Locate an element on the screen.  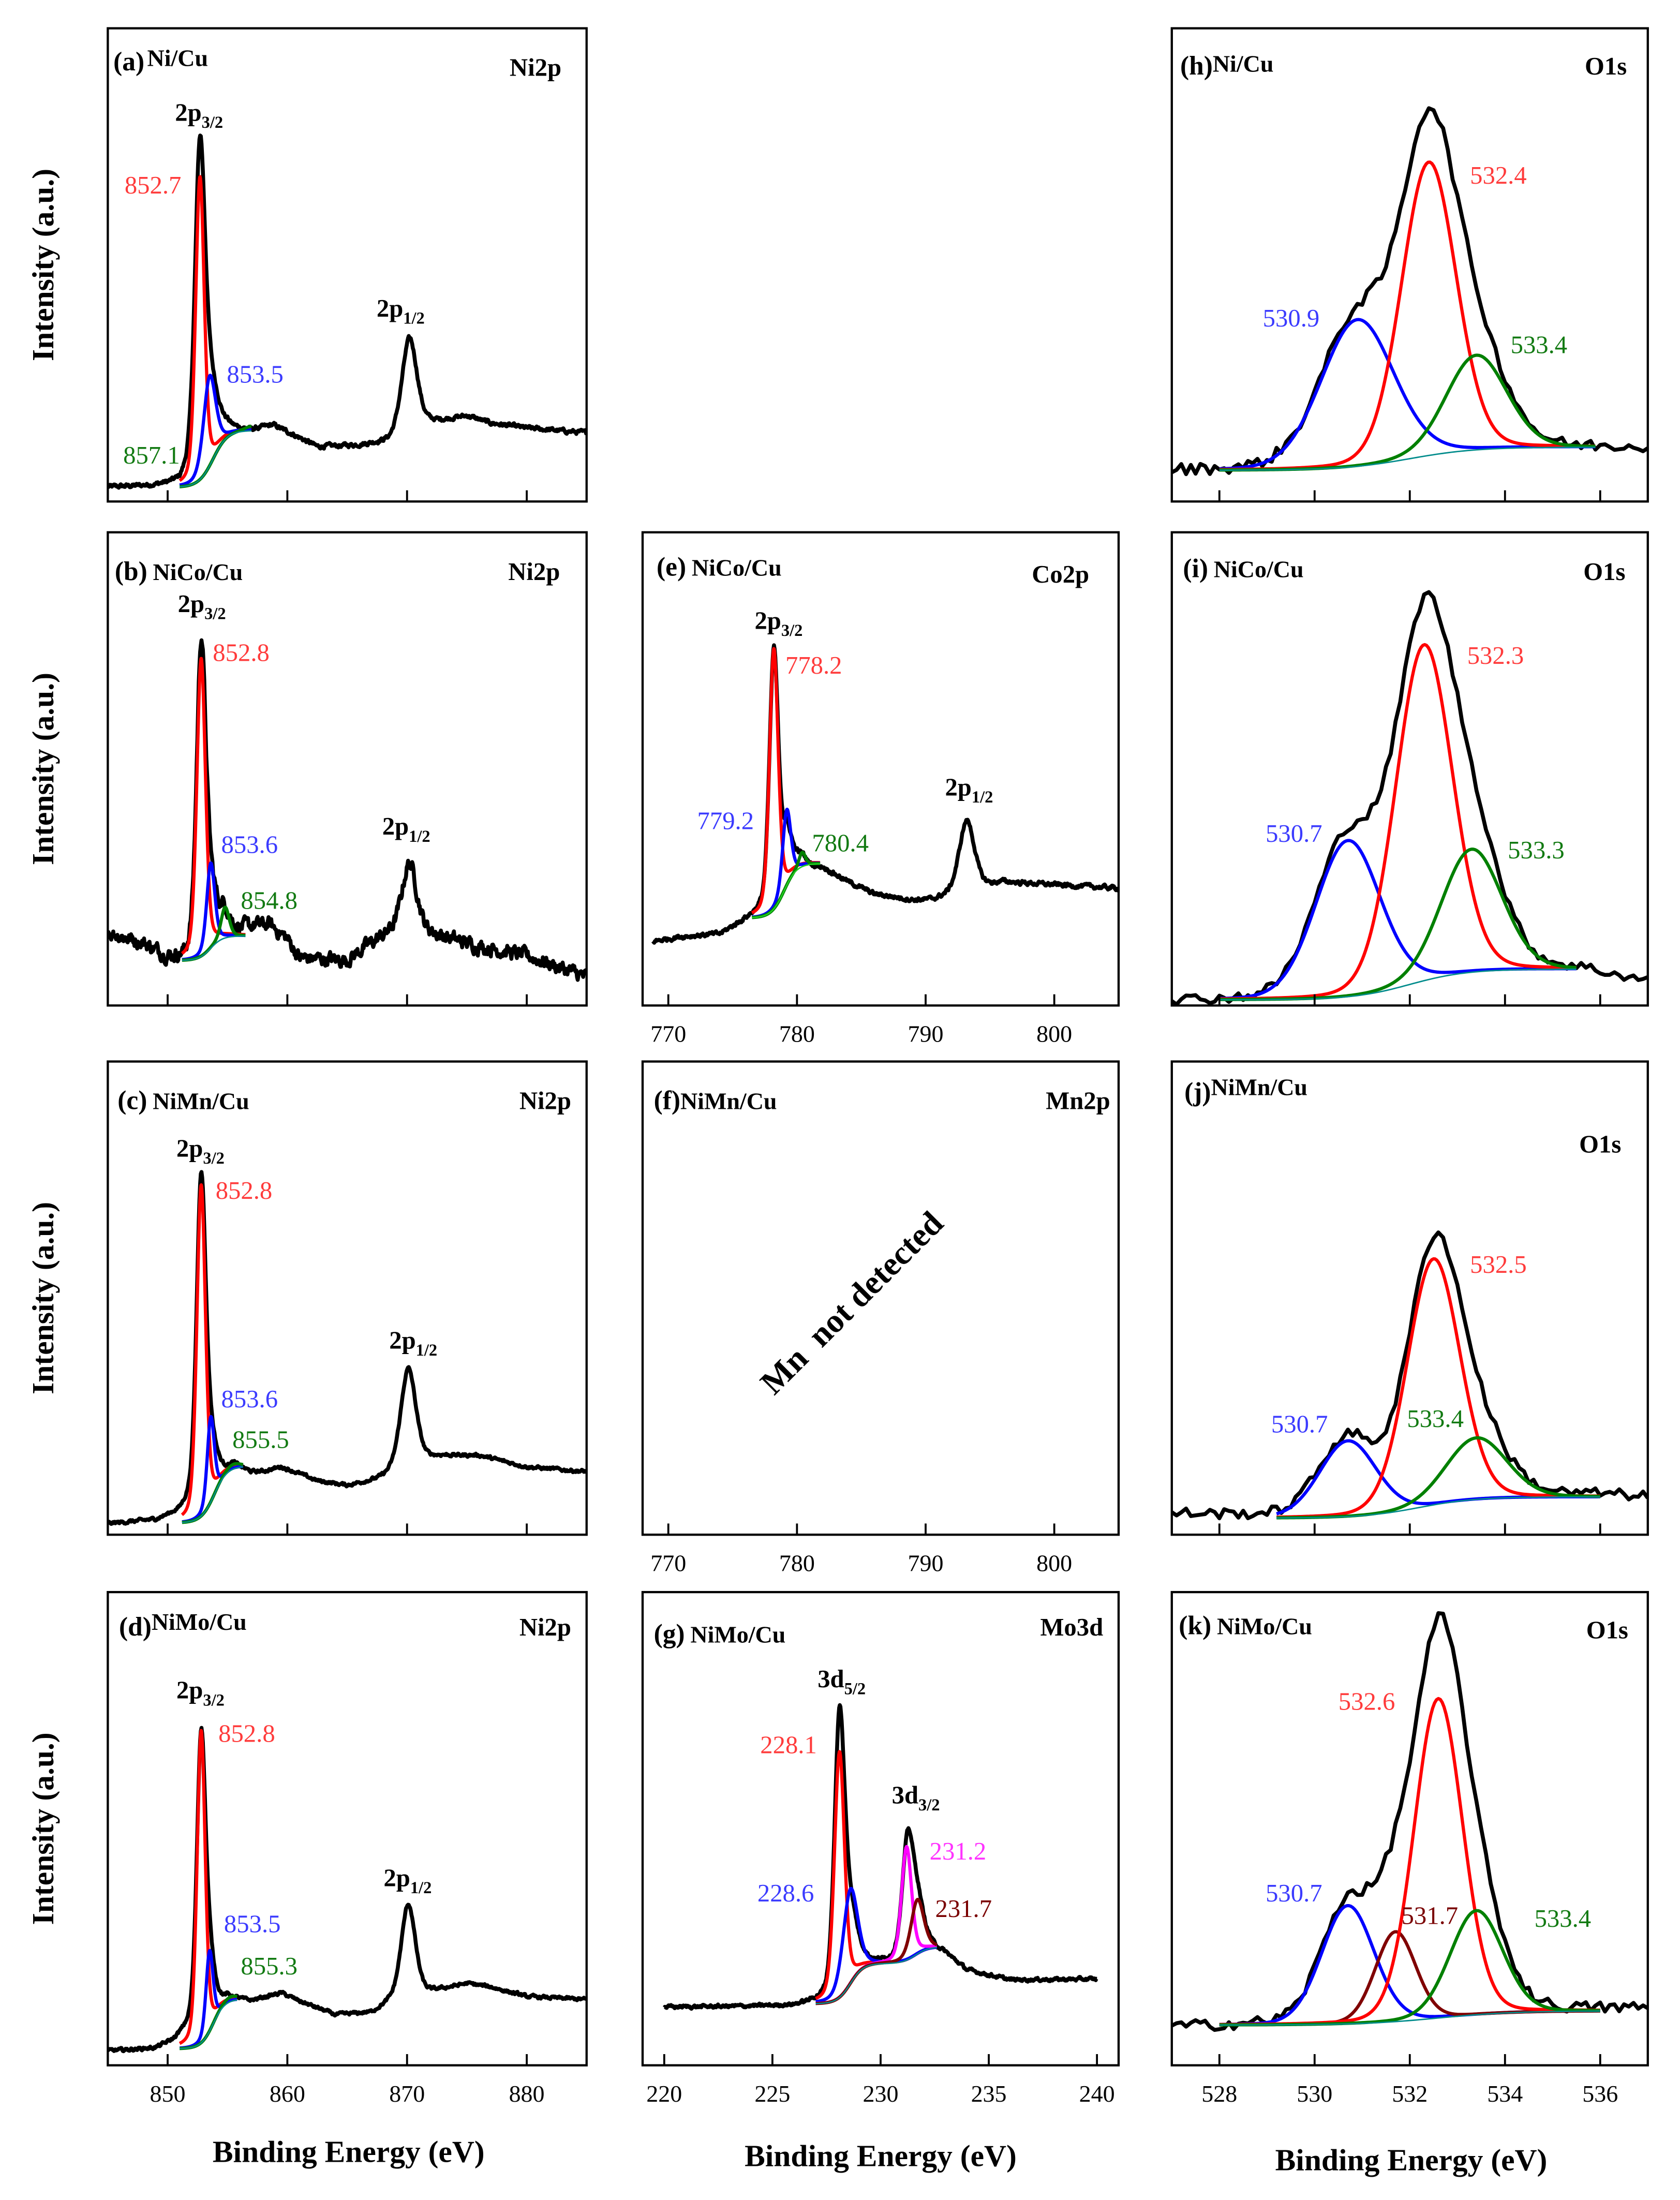
x-tick-label: 770 is located at coordinates (668, 1034).